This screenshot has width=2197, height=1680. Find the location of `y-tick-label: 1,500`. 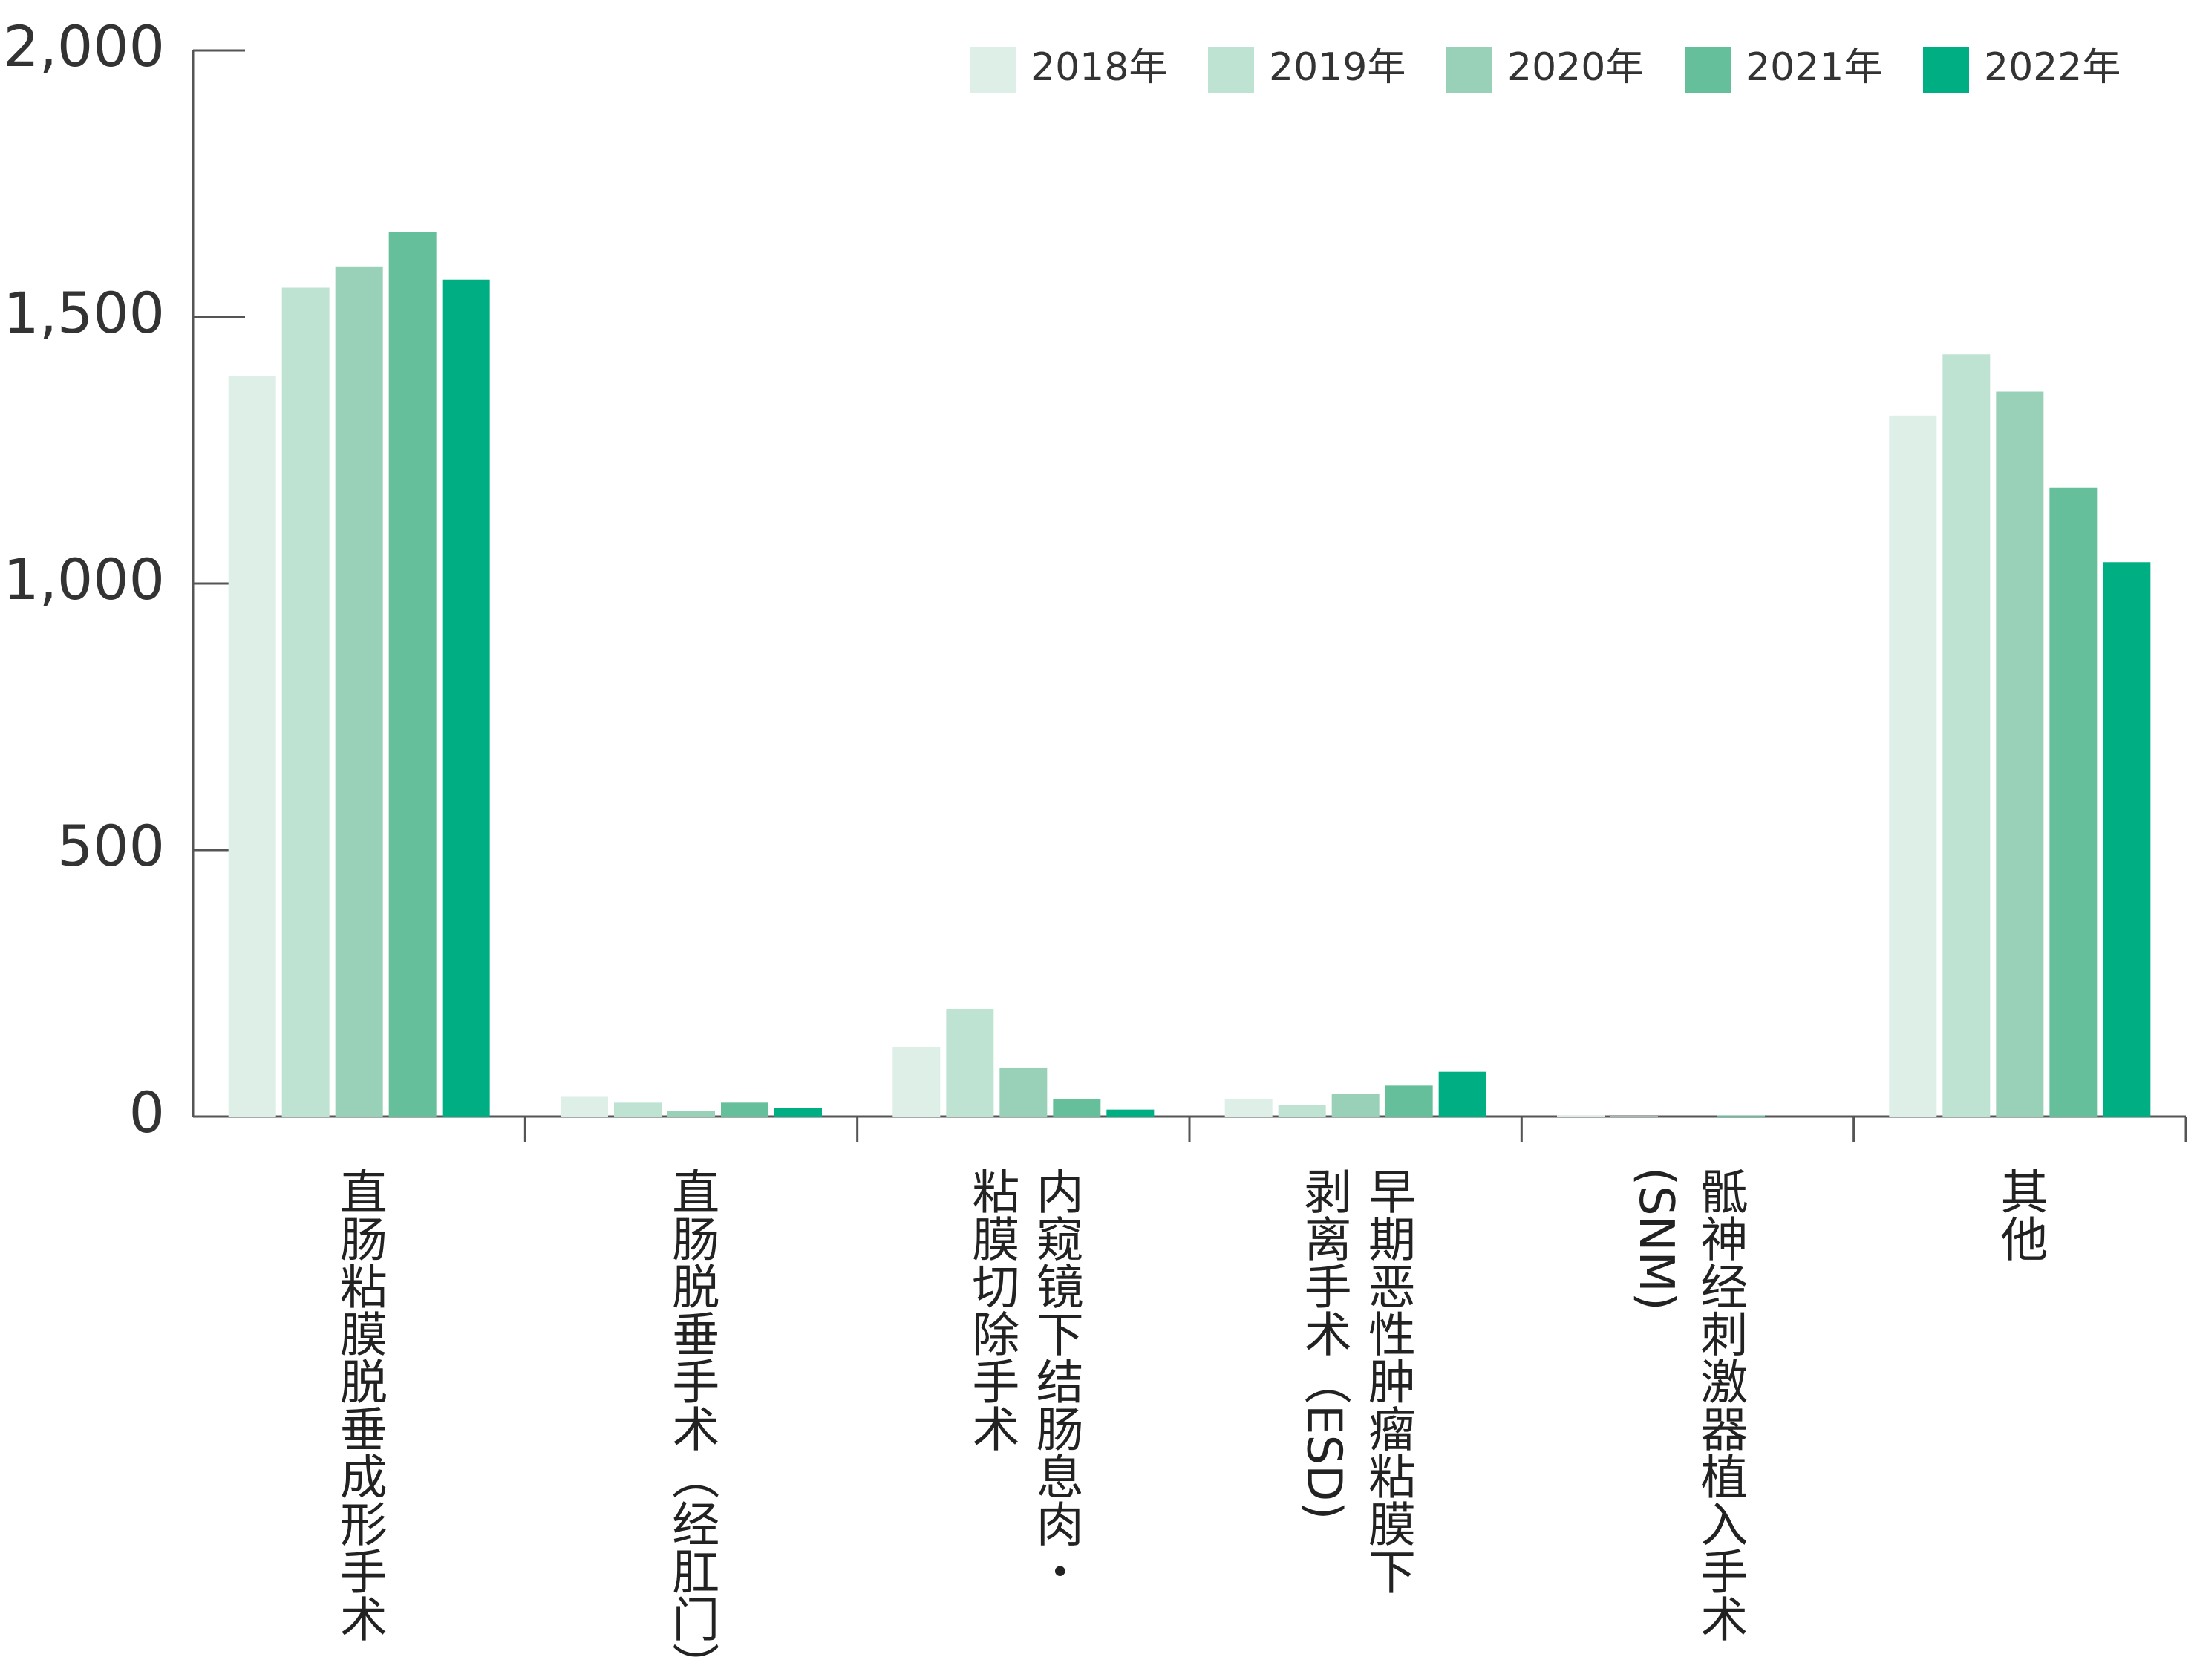

y-tick-label: 1,500 is located at coordinates (84, 313).